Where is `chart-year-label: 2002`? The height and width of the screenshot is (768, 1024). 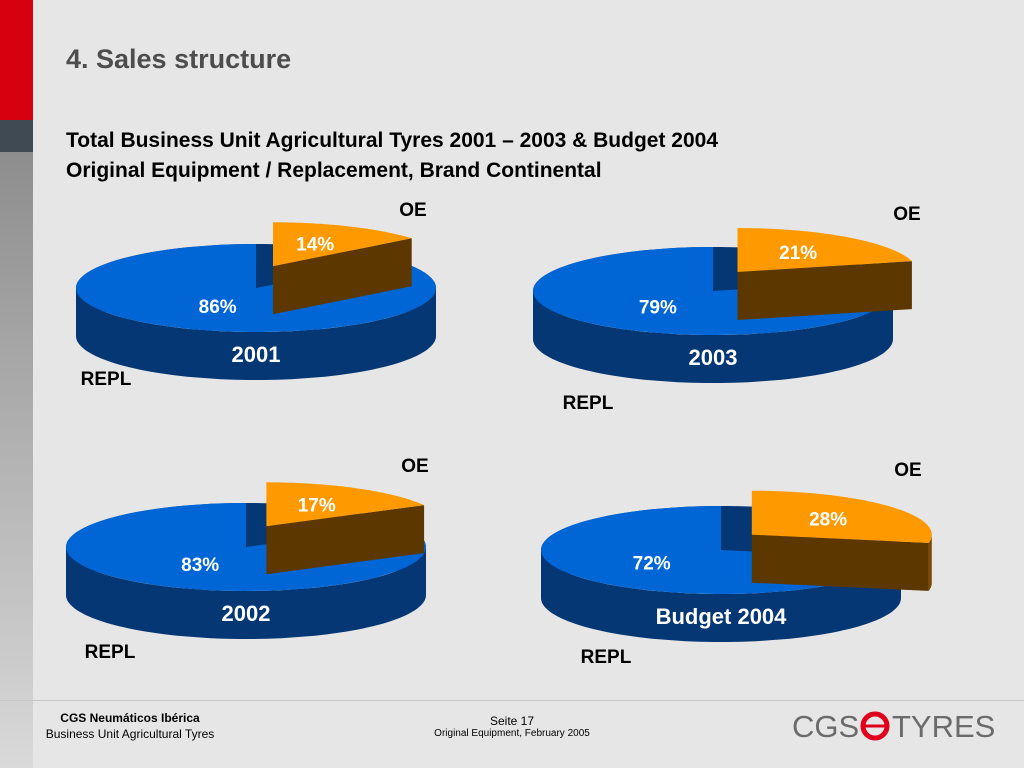 chart-year-label: 2002 is located at coordinates (246, 613).